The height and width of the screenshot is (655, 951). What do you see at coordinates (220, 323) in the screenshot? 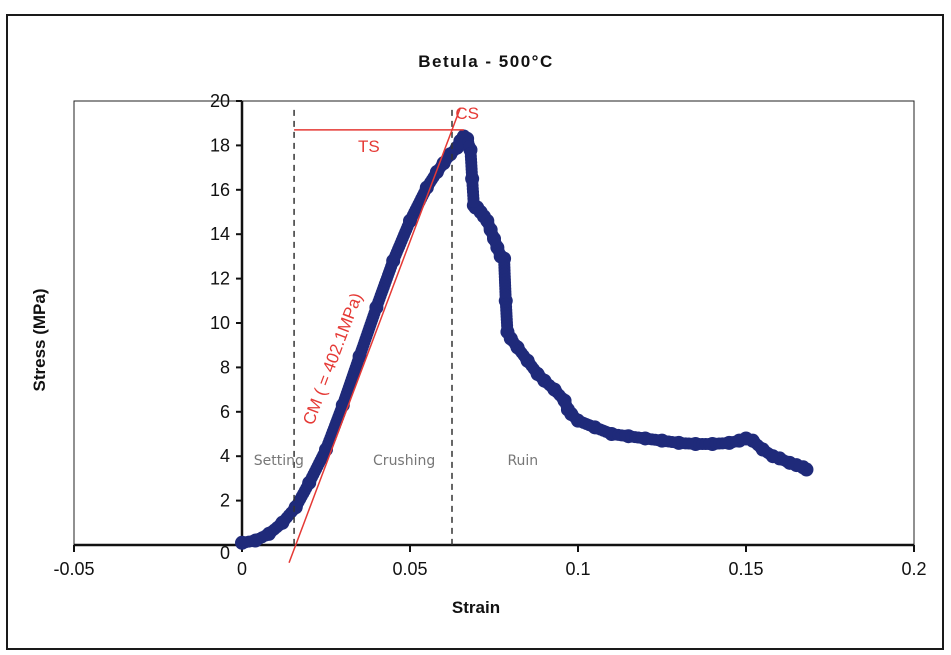
I see `y-tick-label: 10` at bounding box center [220, 323].